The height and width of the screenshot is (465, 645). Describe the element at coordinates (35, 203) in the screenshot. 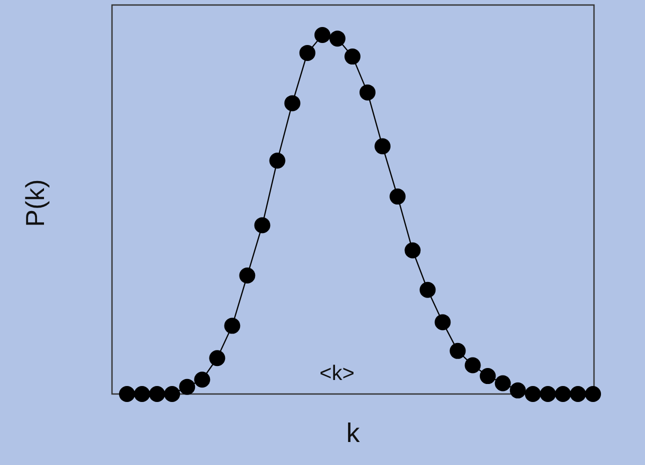

I see `y-axis-title: P(k)` at that location.